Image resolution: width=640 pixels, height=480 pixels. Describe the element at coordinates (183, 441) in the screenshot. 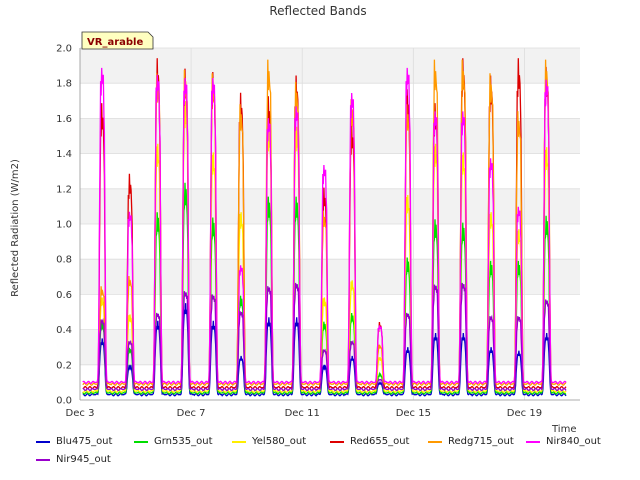

I see `legend-label: Grn535_out` at that location.